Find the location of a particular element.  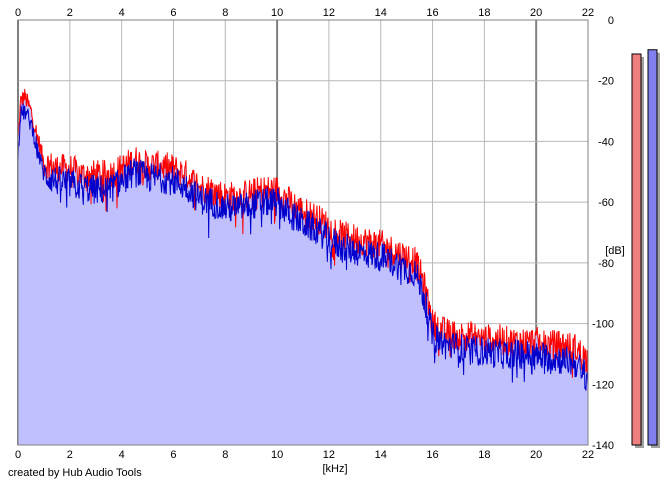

x-tick-label-top: 4 is located at coordinates (122, 13).